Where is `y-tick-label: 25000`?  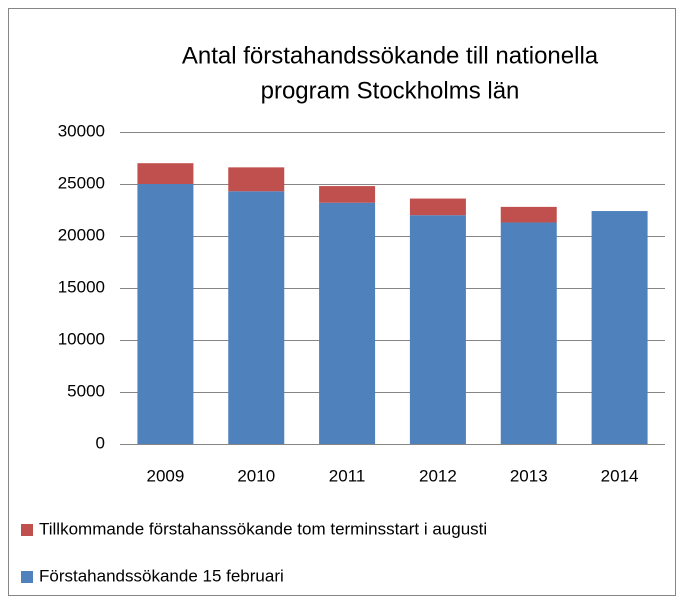
y-tick-label: 25000 is located at coordinates (81, 182).